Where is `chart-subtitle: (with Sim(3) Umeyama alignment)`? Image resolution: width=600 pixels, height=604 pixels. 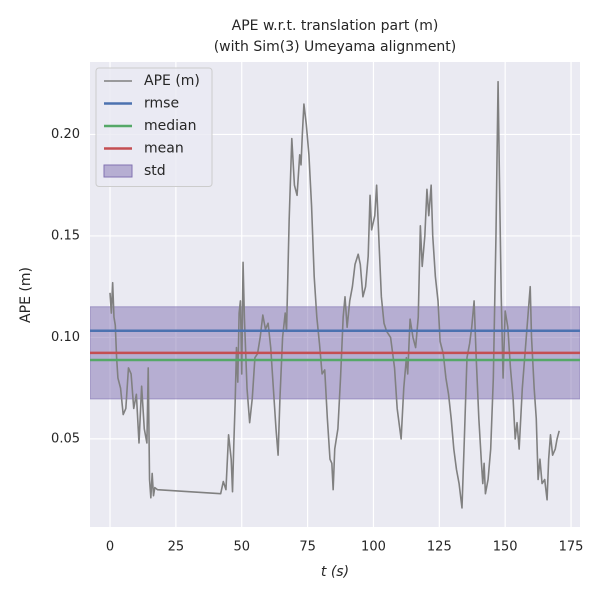
chart-subtitle: (with Sim(3) Umeyama alignment) is located at coordinates (335, 47).